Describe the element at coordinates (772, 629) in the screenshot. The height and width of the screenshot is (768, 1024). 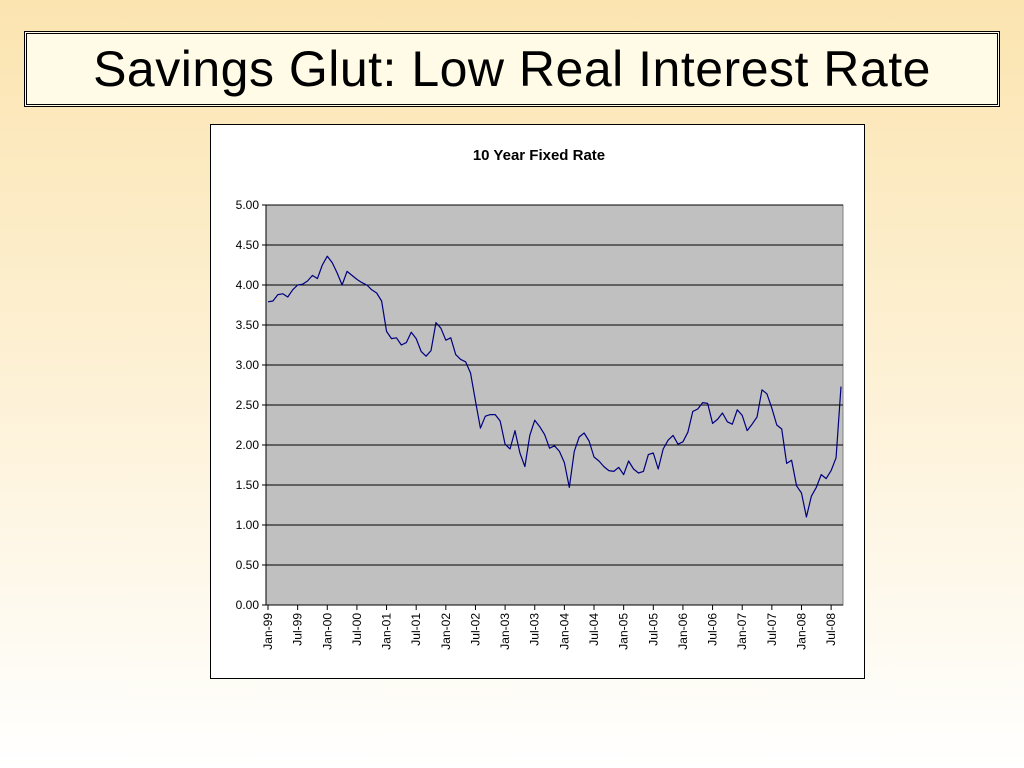
I see `x-tick-label: Jul-07` at that location.